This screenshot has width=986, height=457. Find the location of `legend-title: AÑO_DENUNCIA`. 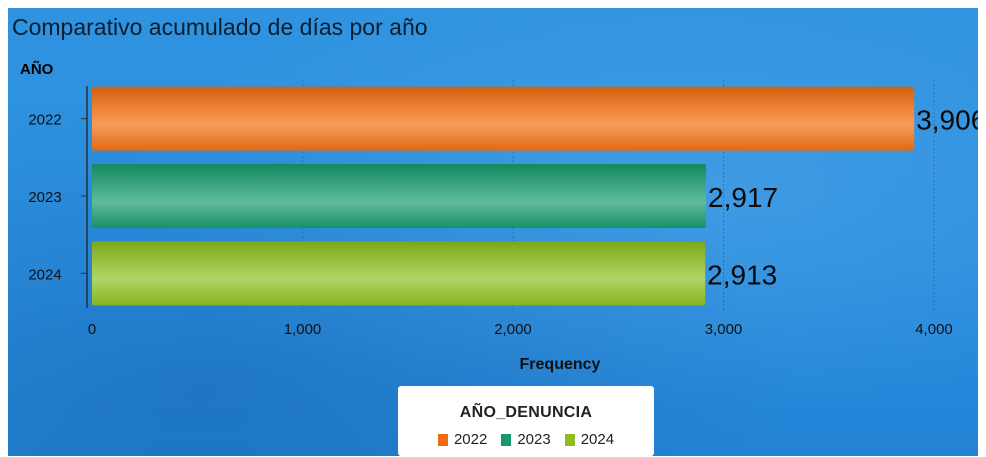

legend-title: AÑO_DENUNCIA is located at coordinates (526, 412).